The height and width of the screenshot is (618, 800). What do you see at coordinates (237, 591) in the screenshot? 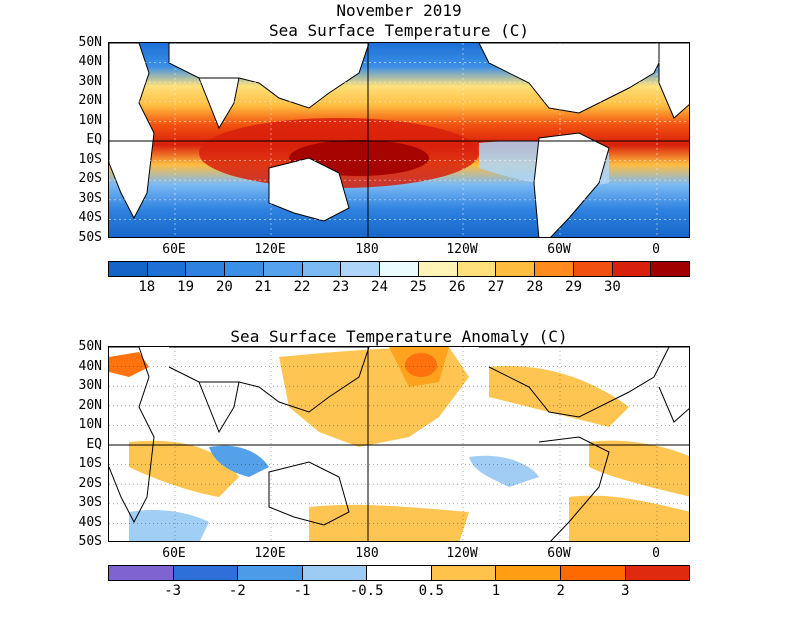
I see `anomaly-colorbar-label: -2` at bounding box center [237, 591].